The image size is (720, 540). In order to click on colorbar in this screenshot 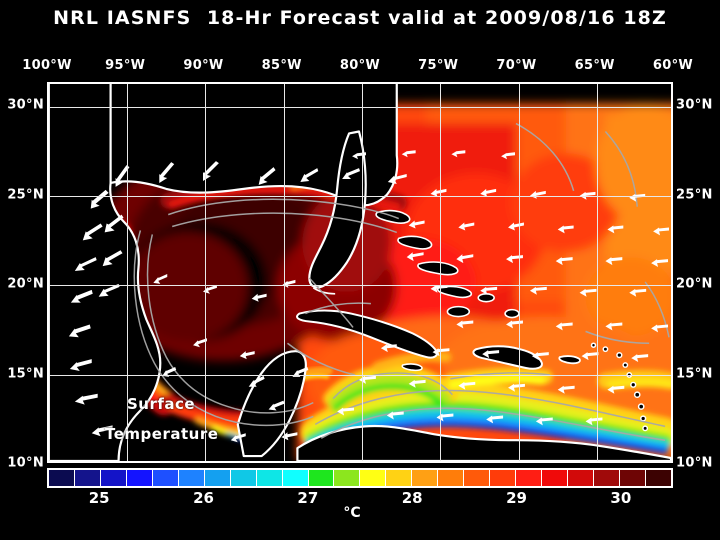, I will do `click(360, 478)`.